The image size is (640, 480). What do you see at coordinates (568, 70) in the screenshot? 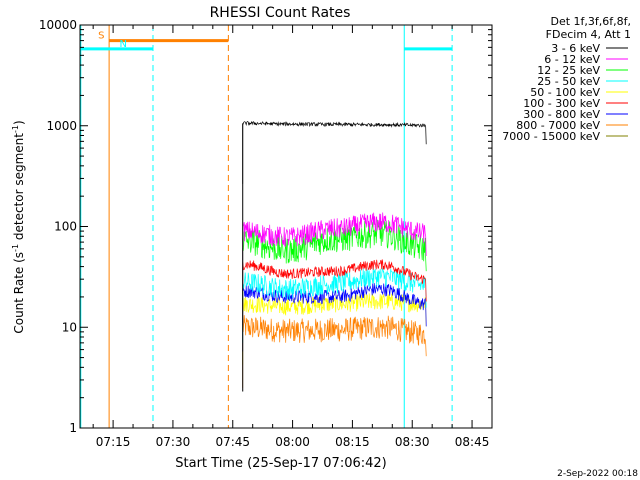
I see `legend-label-2: 12 - 25 keV` at bounding box center [568, 70].